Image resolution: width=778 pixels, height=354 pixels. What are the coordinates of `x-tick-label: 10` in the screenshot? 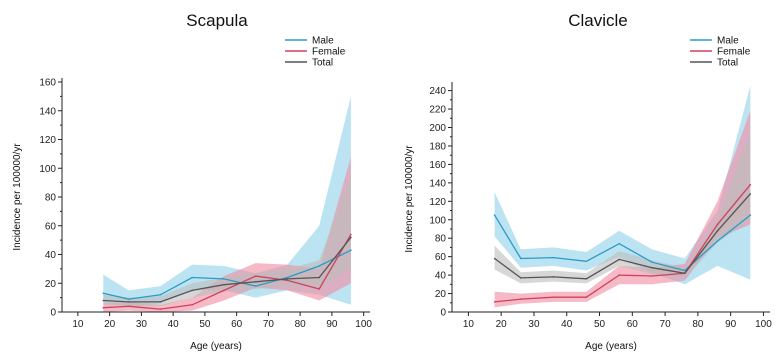 It's located at (469, 324).